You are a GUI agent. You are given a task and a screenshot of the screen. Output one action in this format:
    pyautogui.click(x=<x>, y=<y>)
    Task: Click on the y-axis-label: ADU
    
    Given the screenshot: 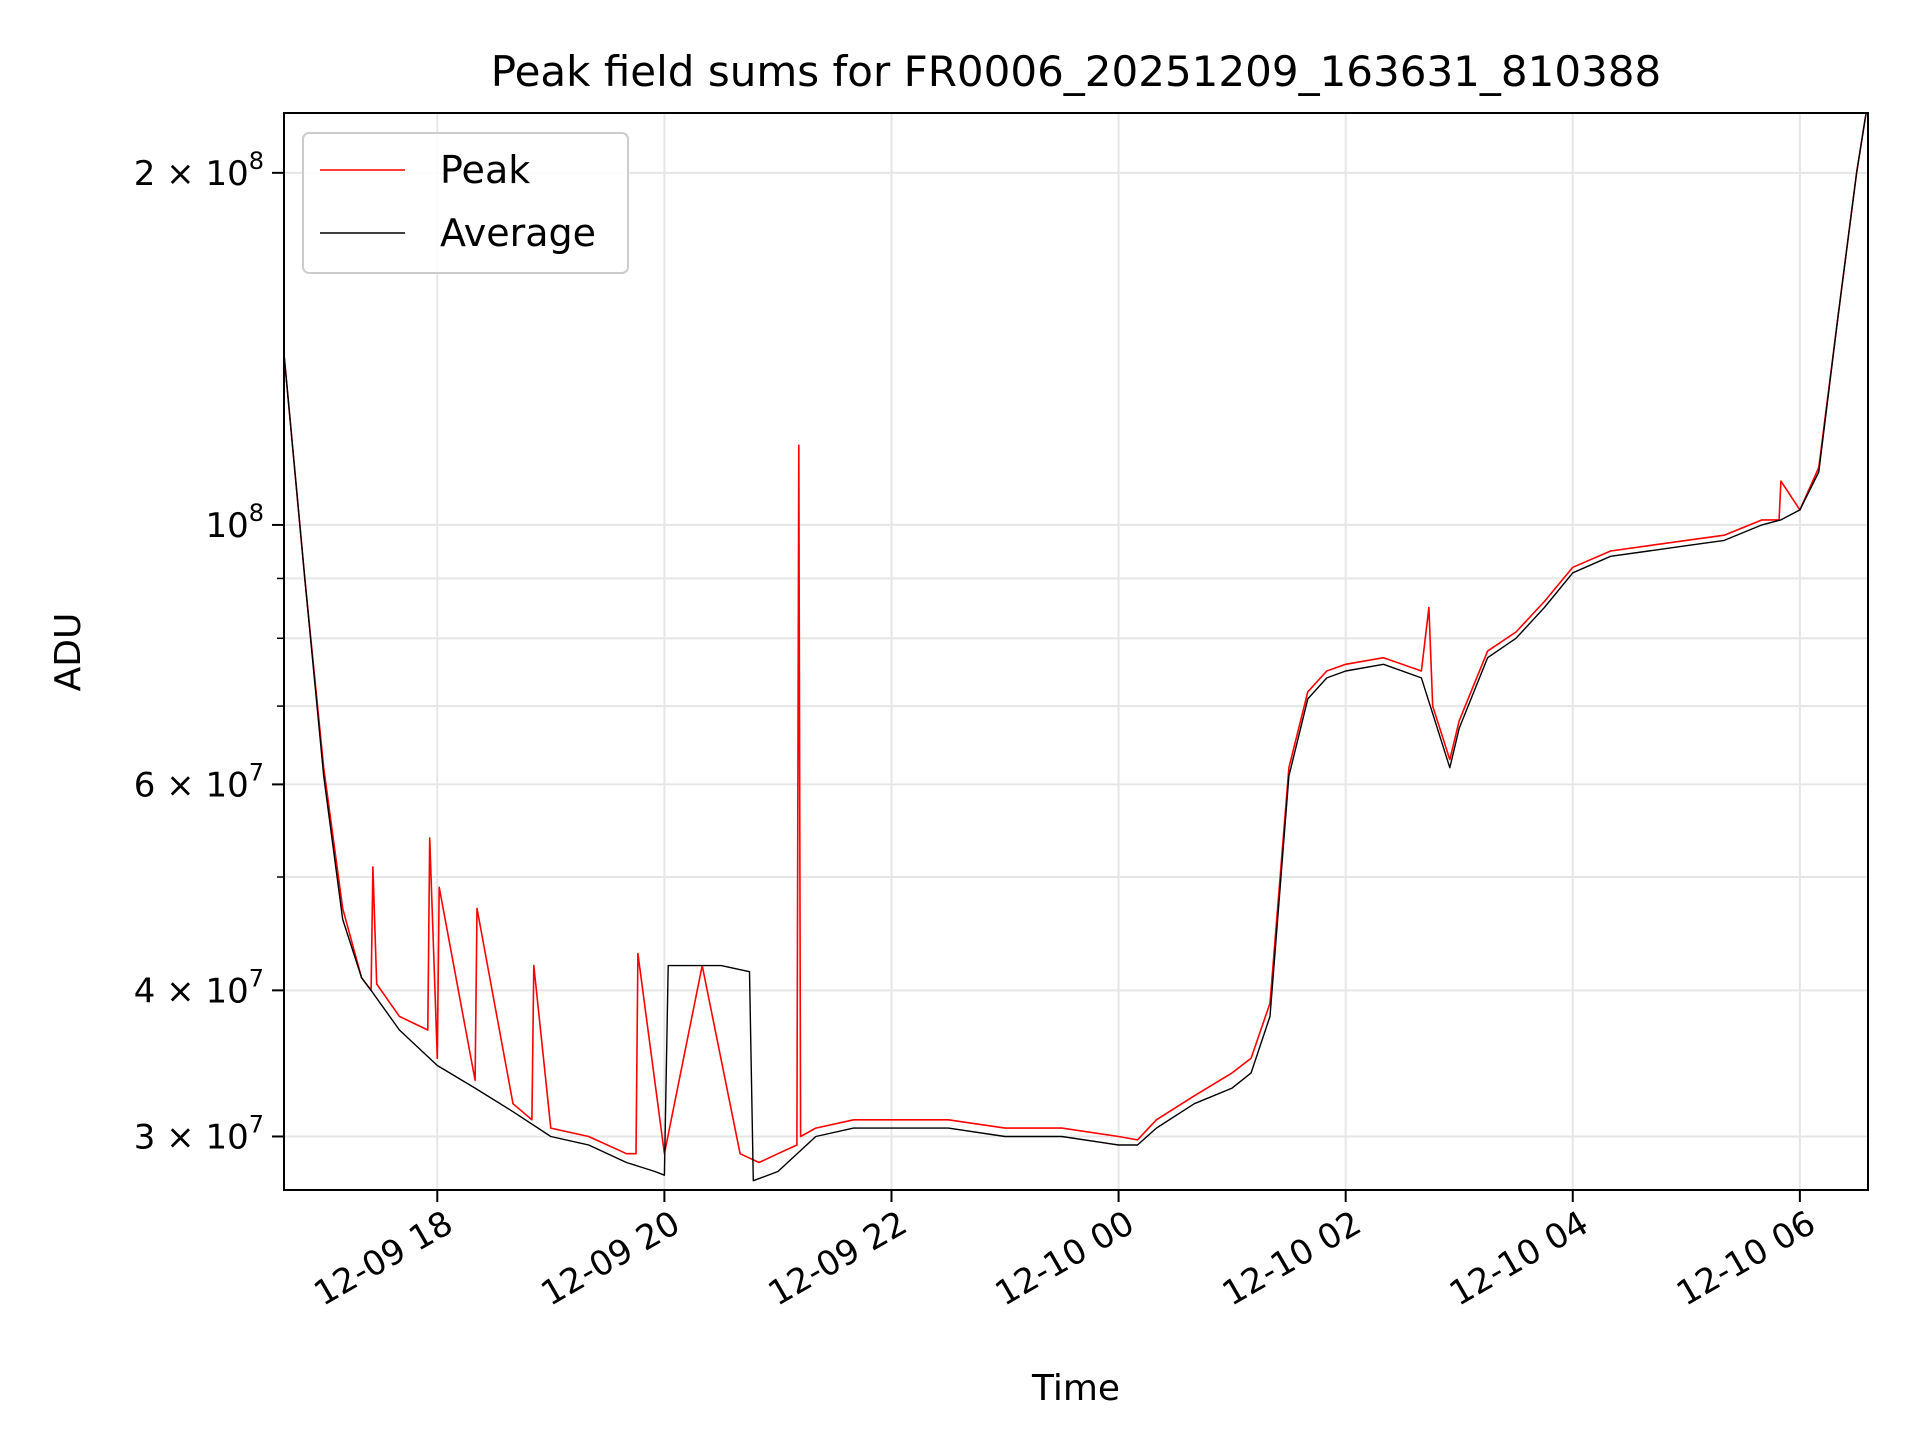 What is the action you would take?
    pyautogui.click(x=68, y=652)
    